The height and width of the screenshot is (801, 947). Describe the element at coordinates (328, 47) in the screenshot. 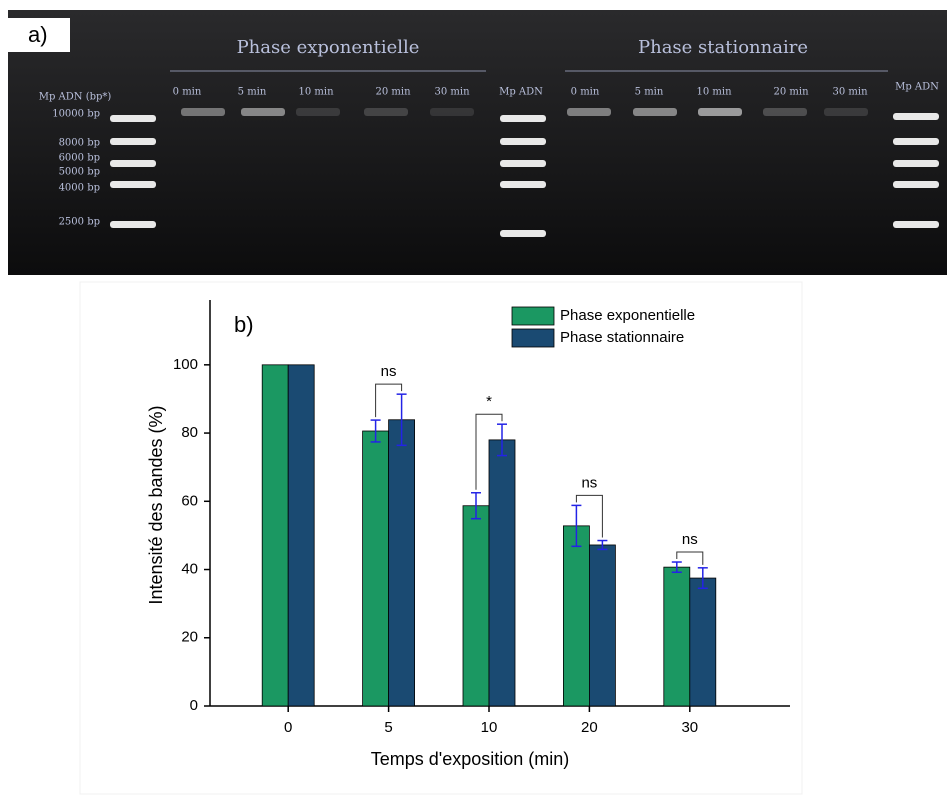

I see `group-label: Phase exponentielle` at that location.